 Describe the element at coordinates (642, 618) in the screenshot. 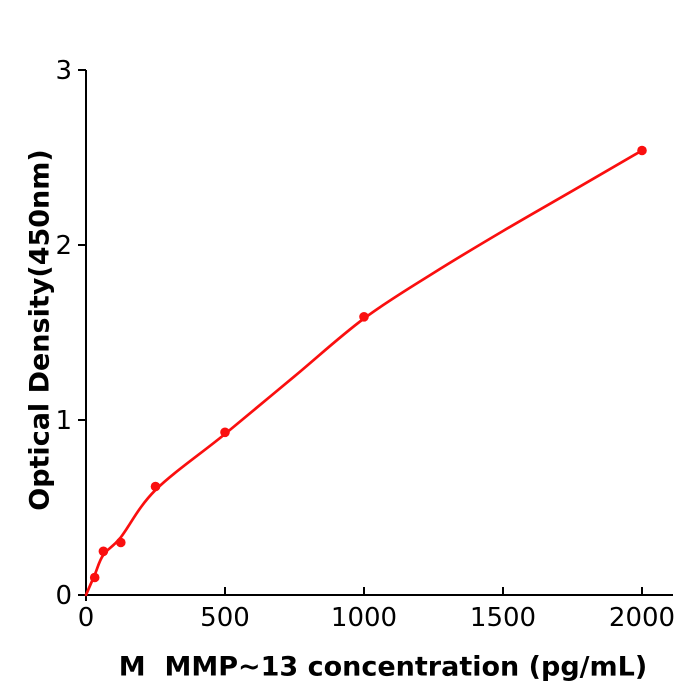

I see `x-tick-label-2000: 2000` at that location.